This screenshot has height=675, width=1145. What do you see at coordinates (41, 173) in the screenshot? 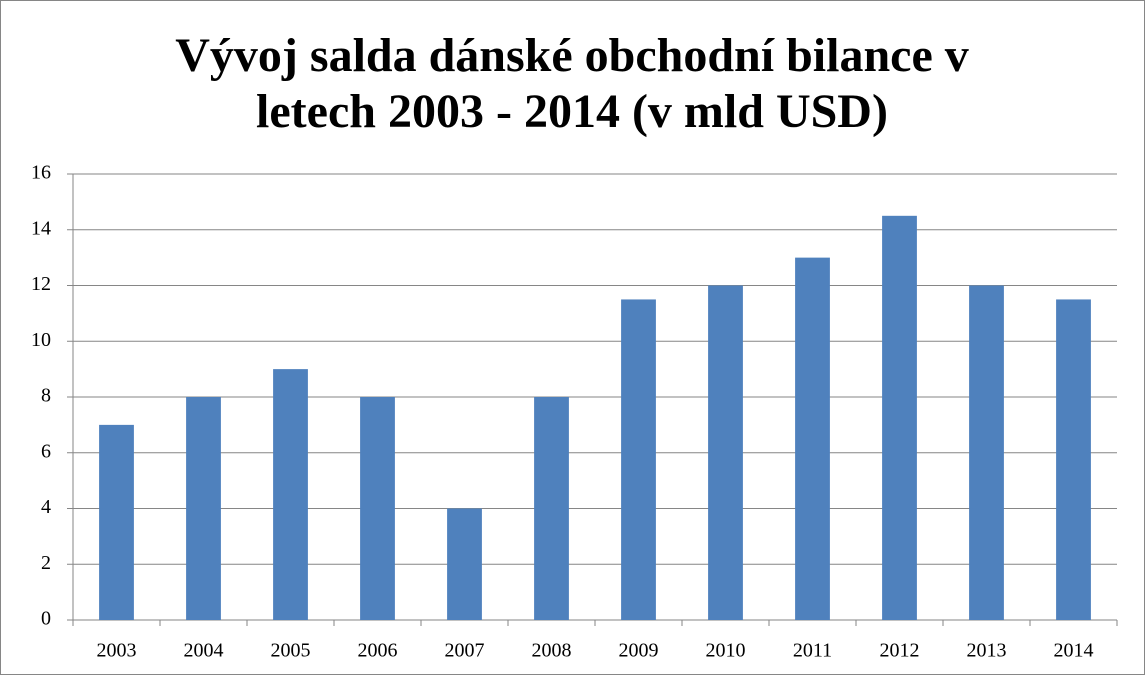
I see `y-tick-label: 16` at bounding box center [41, 173].